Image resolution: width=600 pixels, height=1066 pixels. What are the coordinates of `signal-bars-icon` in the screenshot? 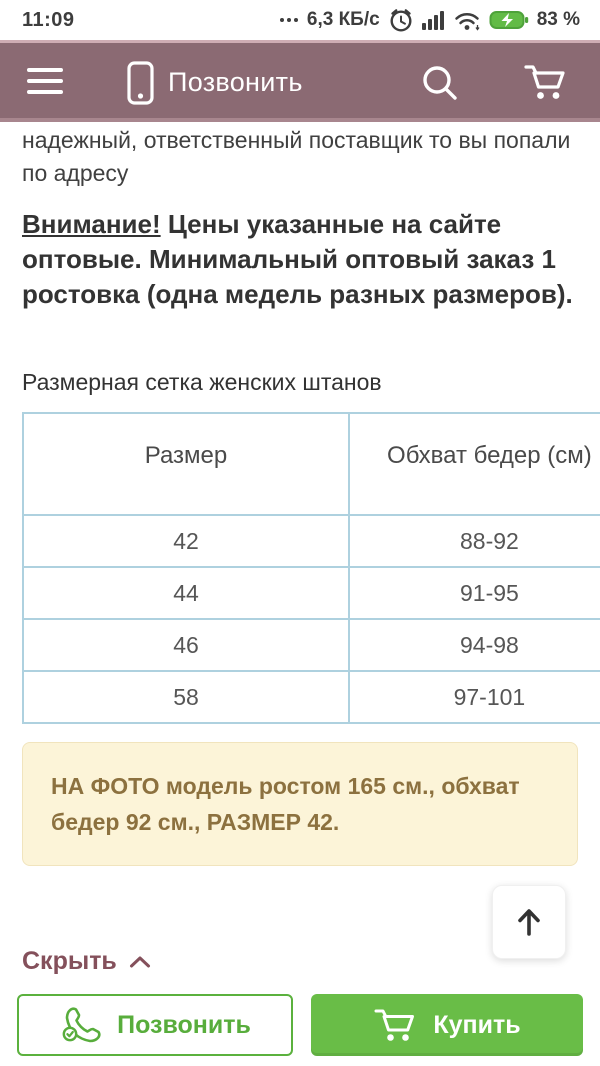 It's located at (432, 20).